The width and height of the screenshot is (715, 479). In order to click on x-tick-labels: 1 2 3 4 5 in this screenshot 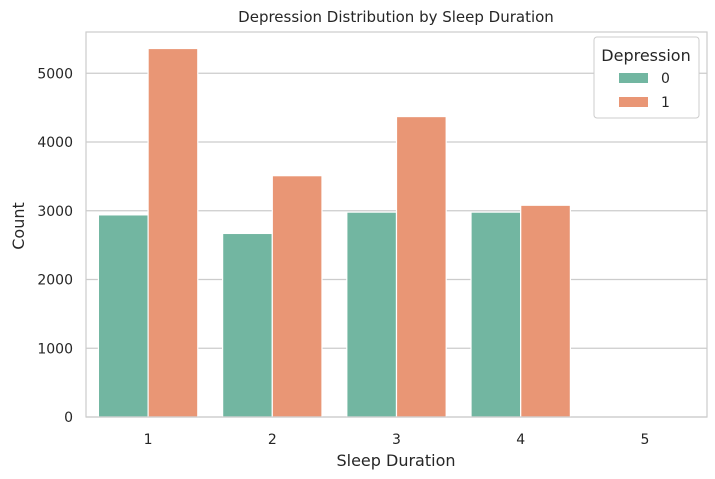, I will do `click(397, 440)`.